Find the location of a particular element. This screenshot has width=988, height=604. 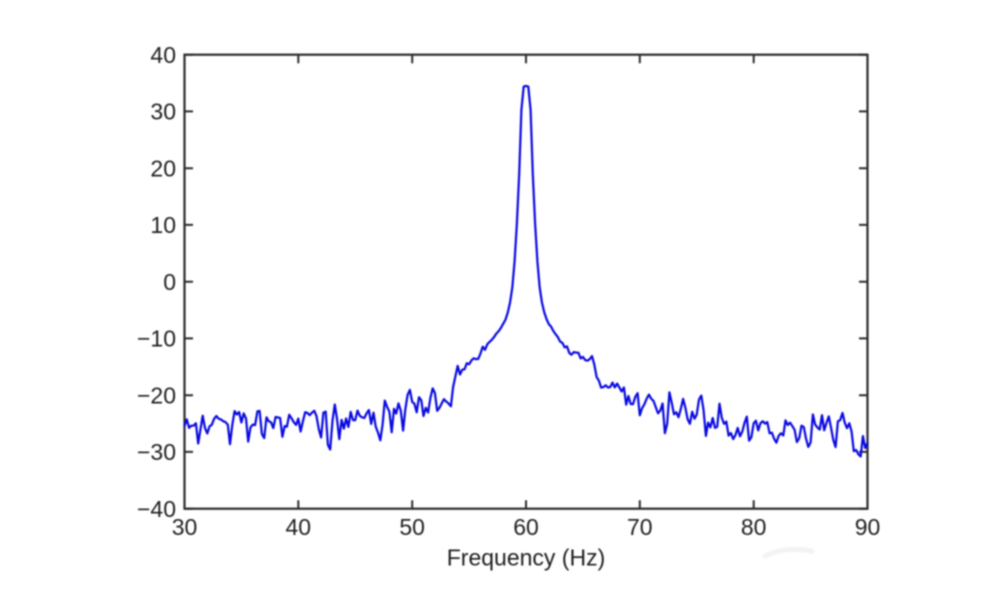

svg-text: 70 is located at coordinates (640, 527).